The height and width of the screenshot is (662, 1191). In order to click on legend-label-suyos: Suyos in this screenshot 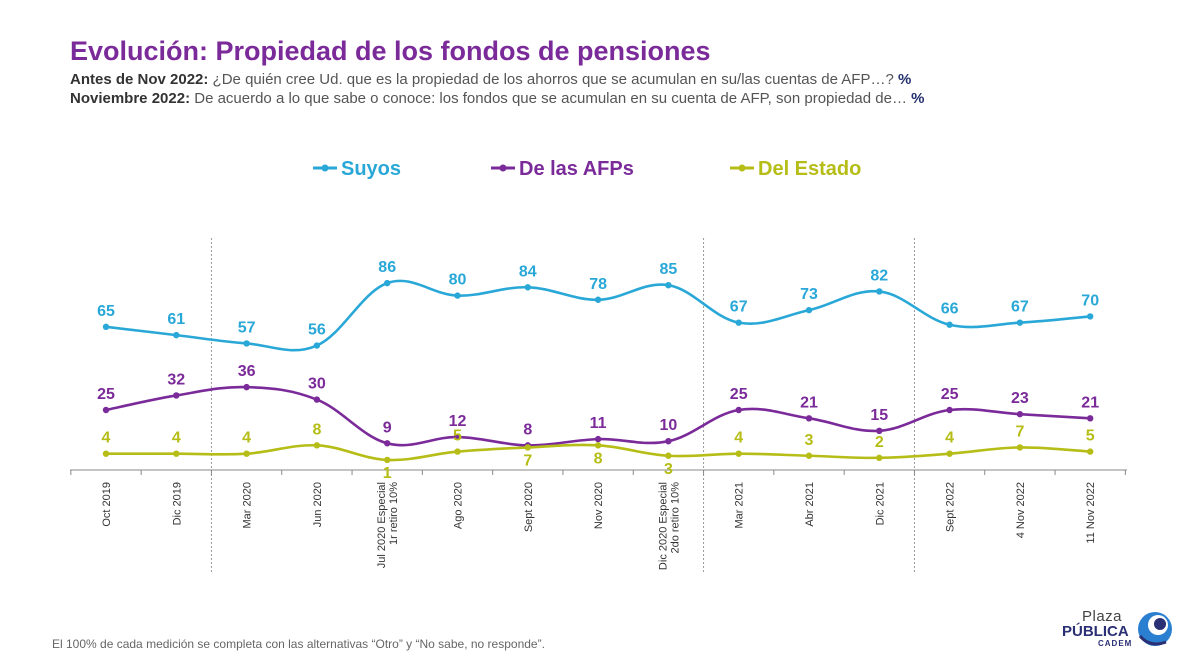, I will do `click(371, 169)`.